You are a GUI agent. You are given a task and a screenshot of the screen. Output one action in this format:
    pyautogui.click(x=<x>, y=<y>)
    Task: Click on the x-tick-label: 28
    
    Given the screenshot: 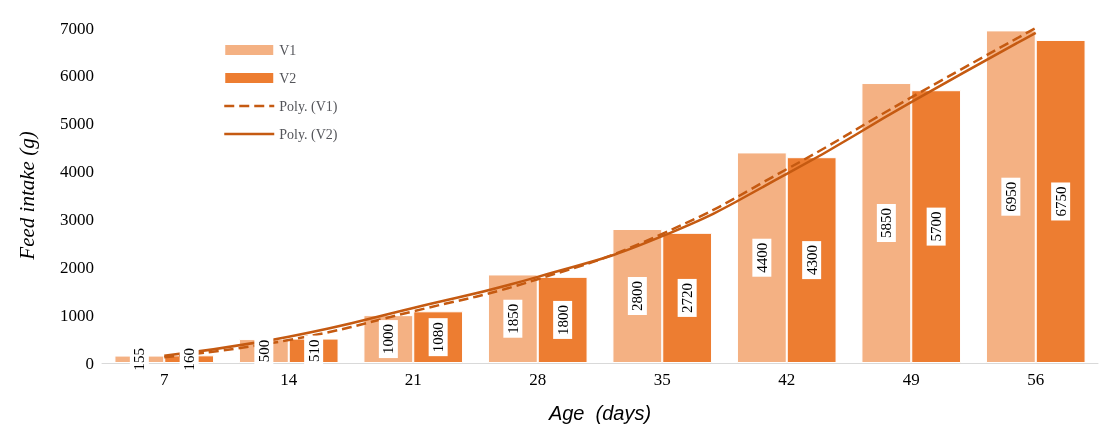 What is the action you would take?
    pyautogui.click(x=538, y=379)
    